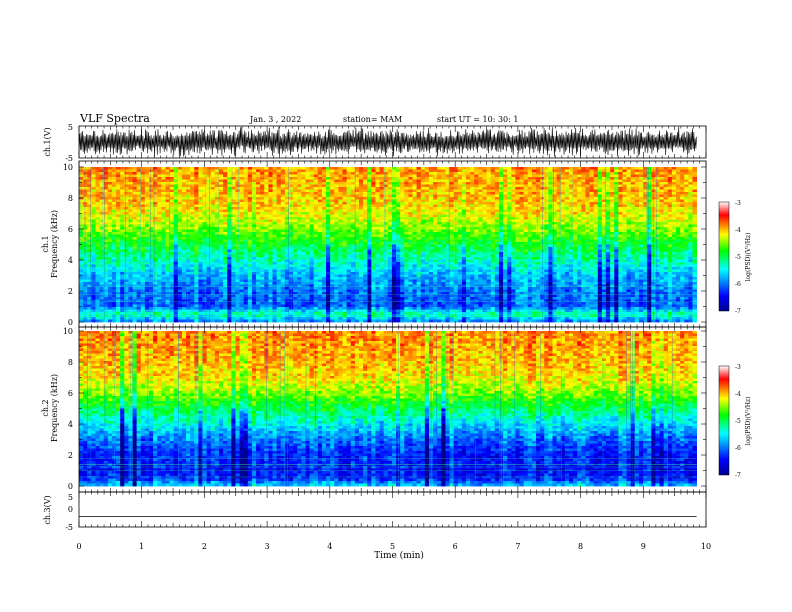 This screenshot has width=792, height=612. What do you see at coordinates (748, 257) in the screenshot?
I see `ch1-colorbar-label: log(PSD)(V²/Hz)` at bounding box center [748, 257].